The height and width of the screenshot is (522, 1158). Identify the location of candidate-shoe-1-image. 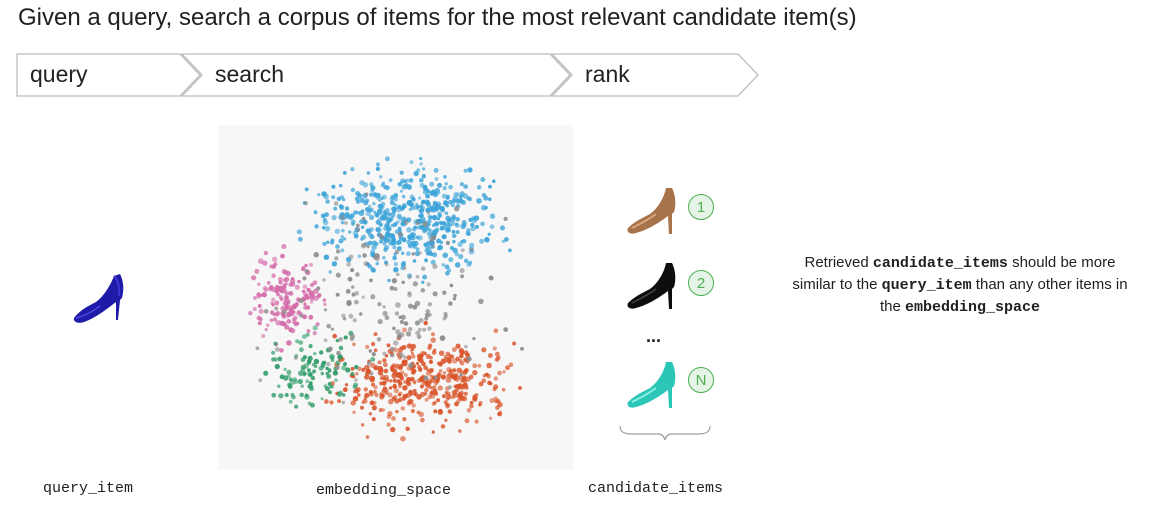
(651, 211).